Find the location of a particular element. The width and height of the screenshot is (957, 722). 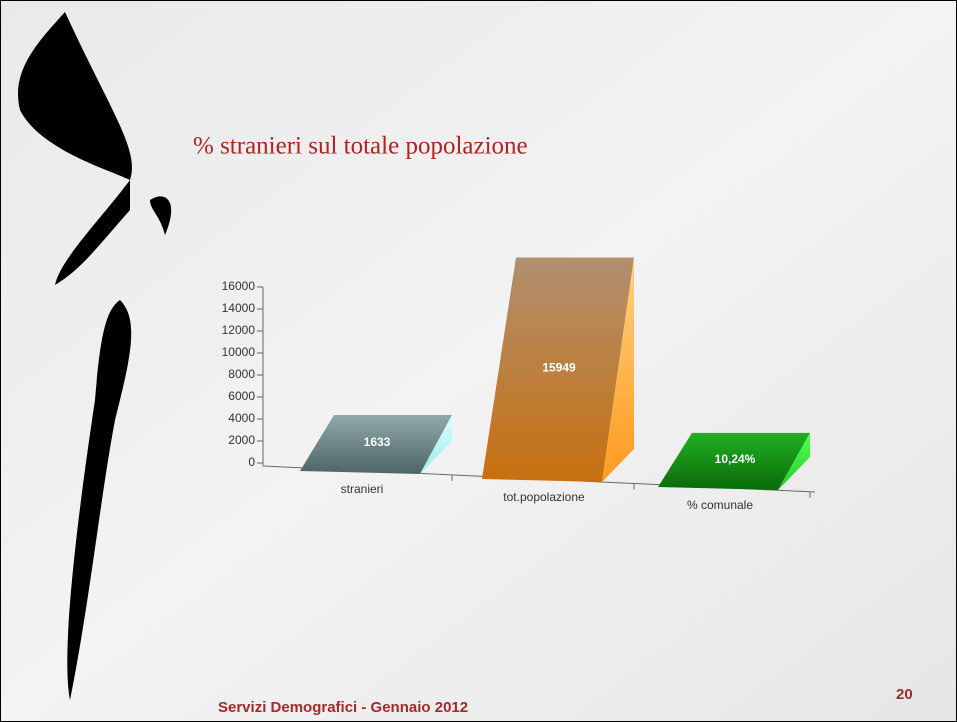

y-tick-label: 2000 is located at coordinates (241, 440).